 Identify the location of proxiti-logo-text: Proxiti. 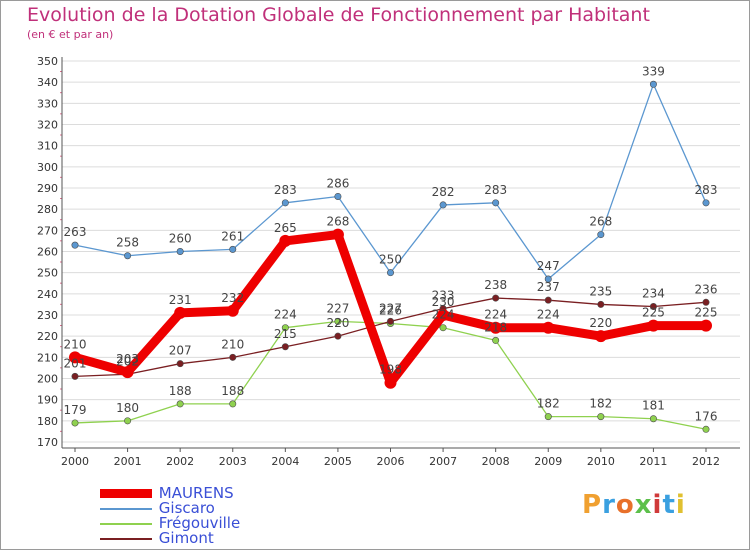
(634, 505).